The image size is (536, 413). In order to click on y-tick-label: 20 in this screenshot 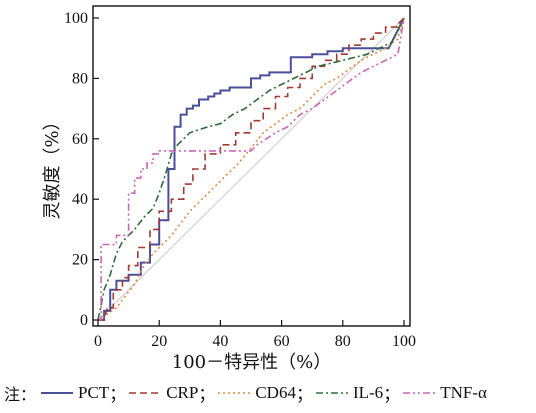, I will do `click(80, 260)`.